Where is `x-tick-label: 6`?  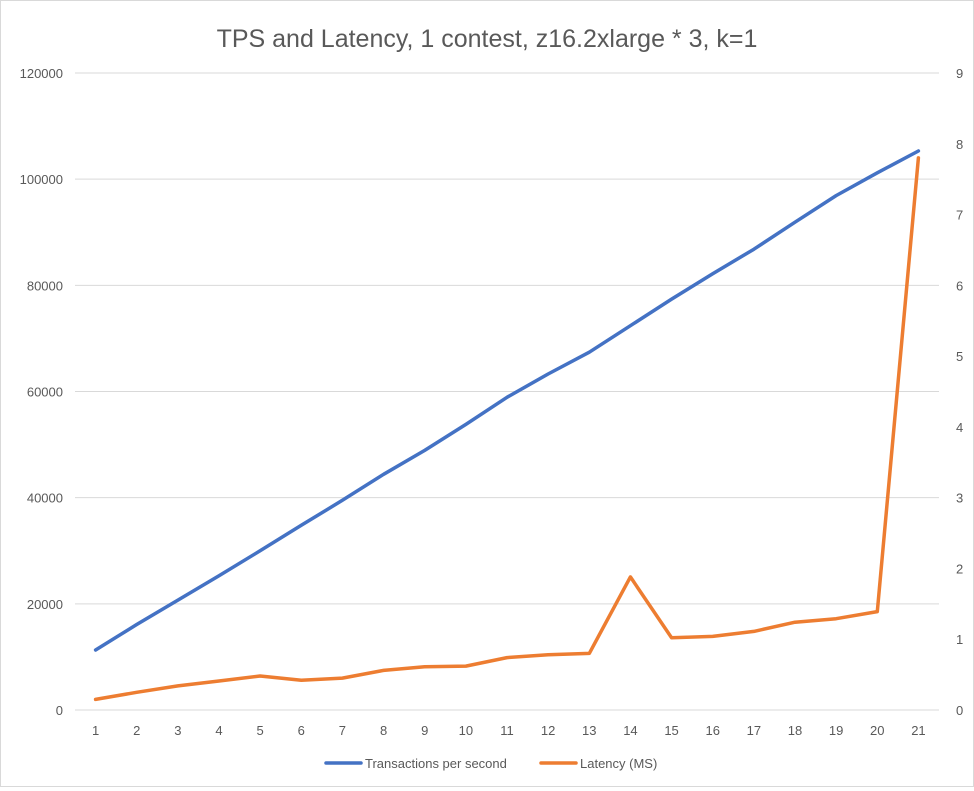 x-tick-label: 6 is located at coordinates (301, 730).